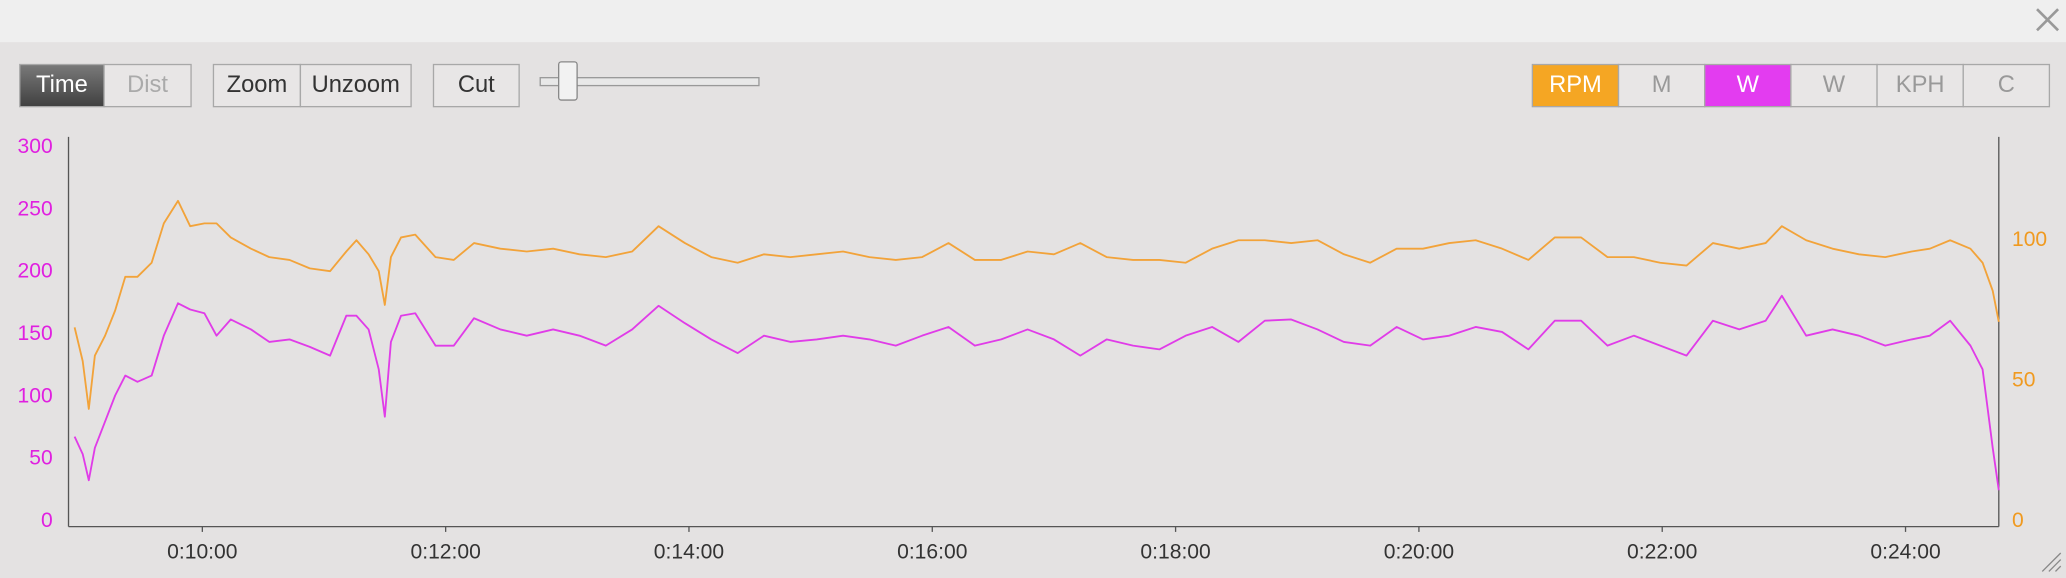 Image resolution: width=2066 pixels, height=578 pixels. I want to click on button-label: RPM, so click(1575, 85).